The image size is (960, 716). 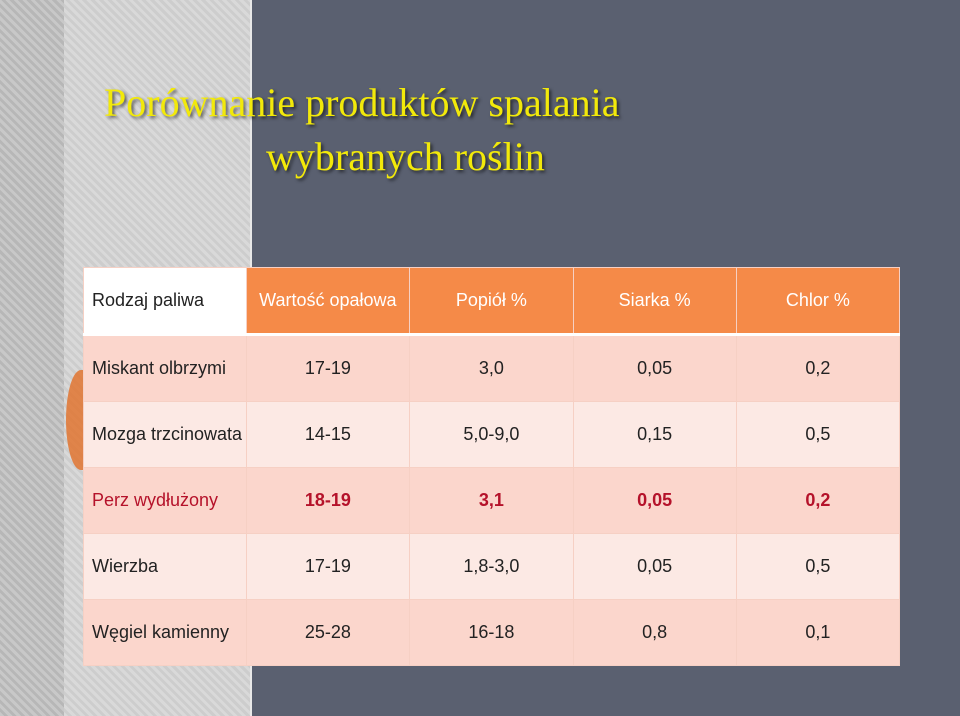 I want to click on cell-sulfur: 0,15, so click(x=654, y=434).